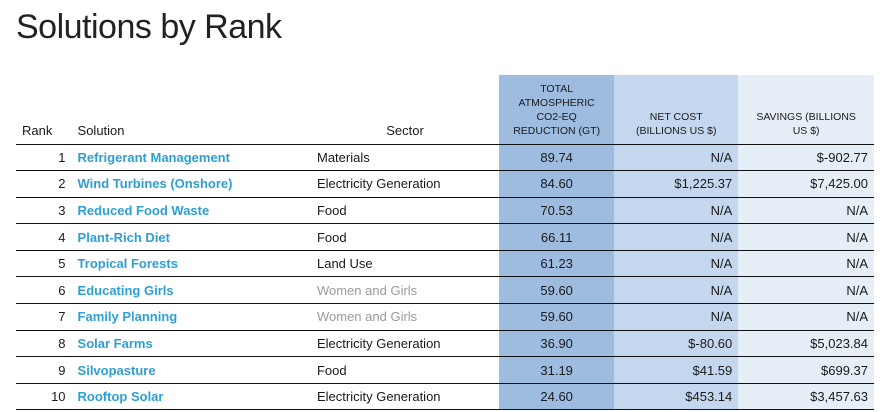 Image resolution: width=886 pixels, height=412 pixels. I want to click on header-total-line: REDUCTION (GT), so click(557, 130).